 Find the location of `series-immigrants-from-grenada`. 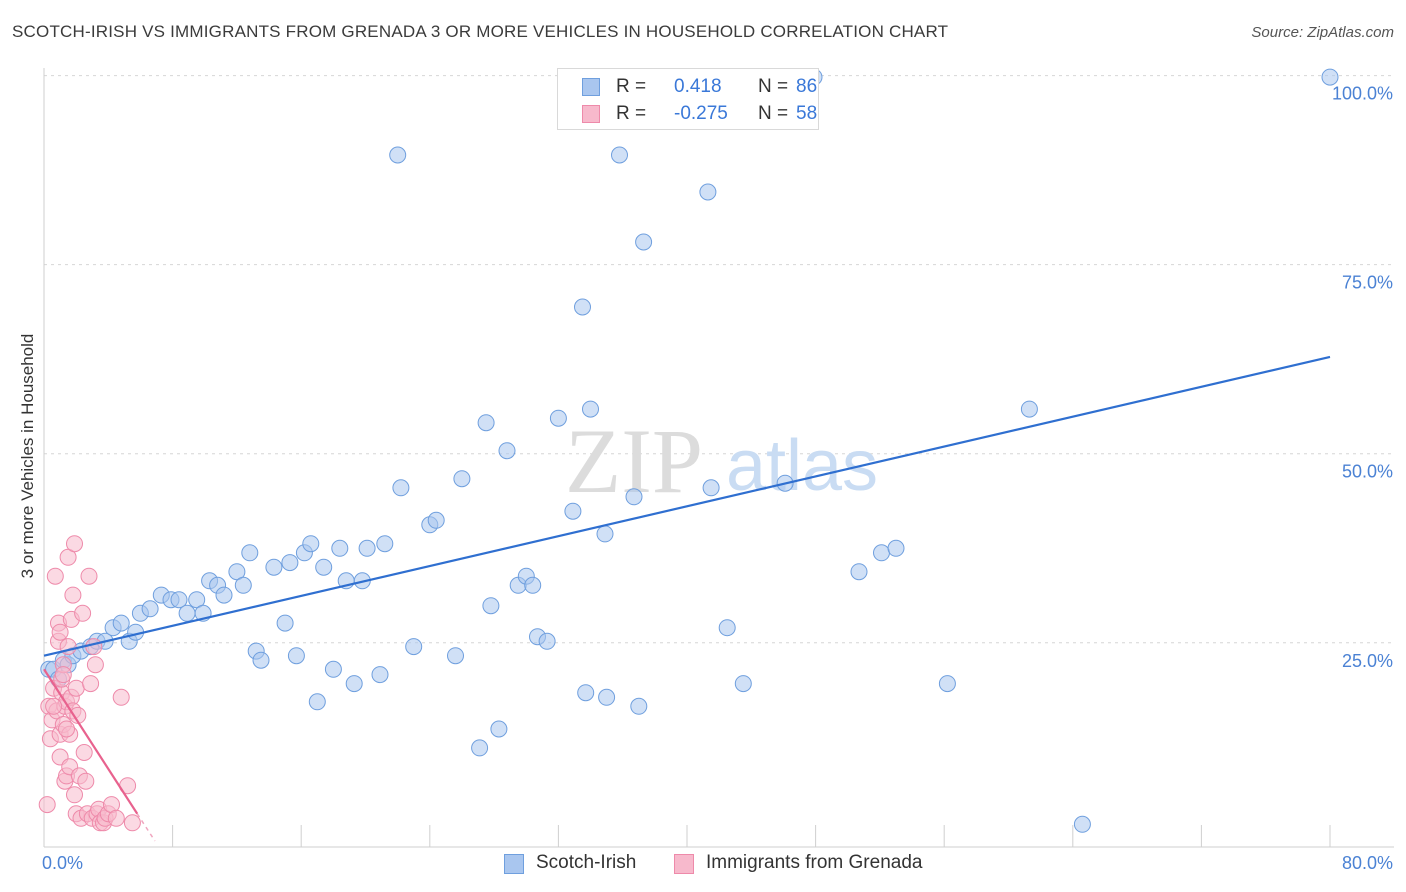

series-immigrants-from-grenada is located at coordinates (89, 683).